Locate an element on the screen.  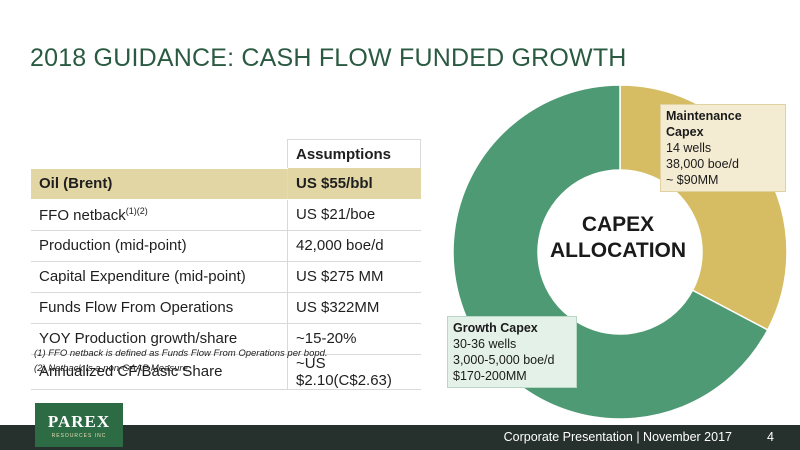
row-value: US $55/bbl is located at coordinates (354, 184).